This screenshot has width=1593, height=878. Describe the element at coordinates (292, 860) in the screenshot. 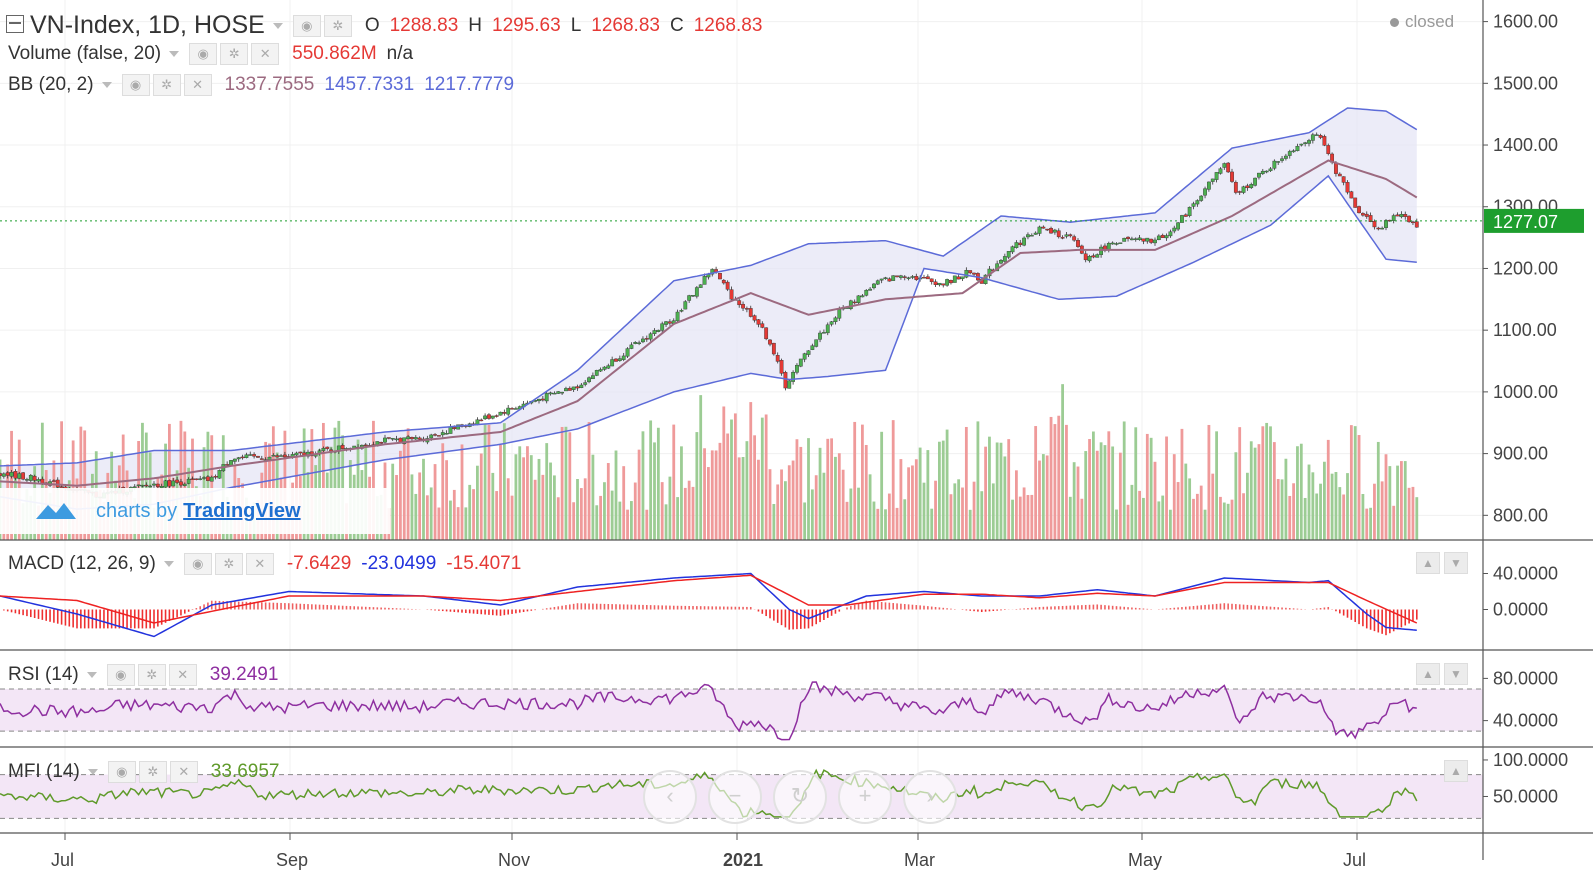

I see `time-axis-label: Sep` at that location.